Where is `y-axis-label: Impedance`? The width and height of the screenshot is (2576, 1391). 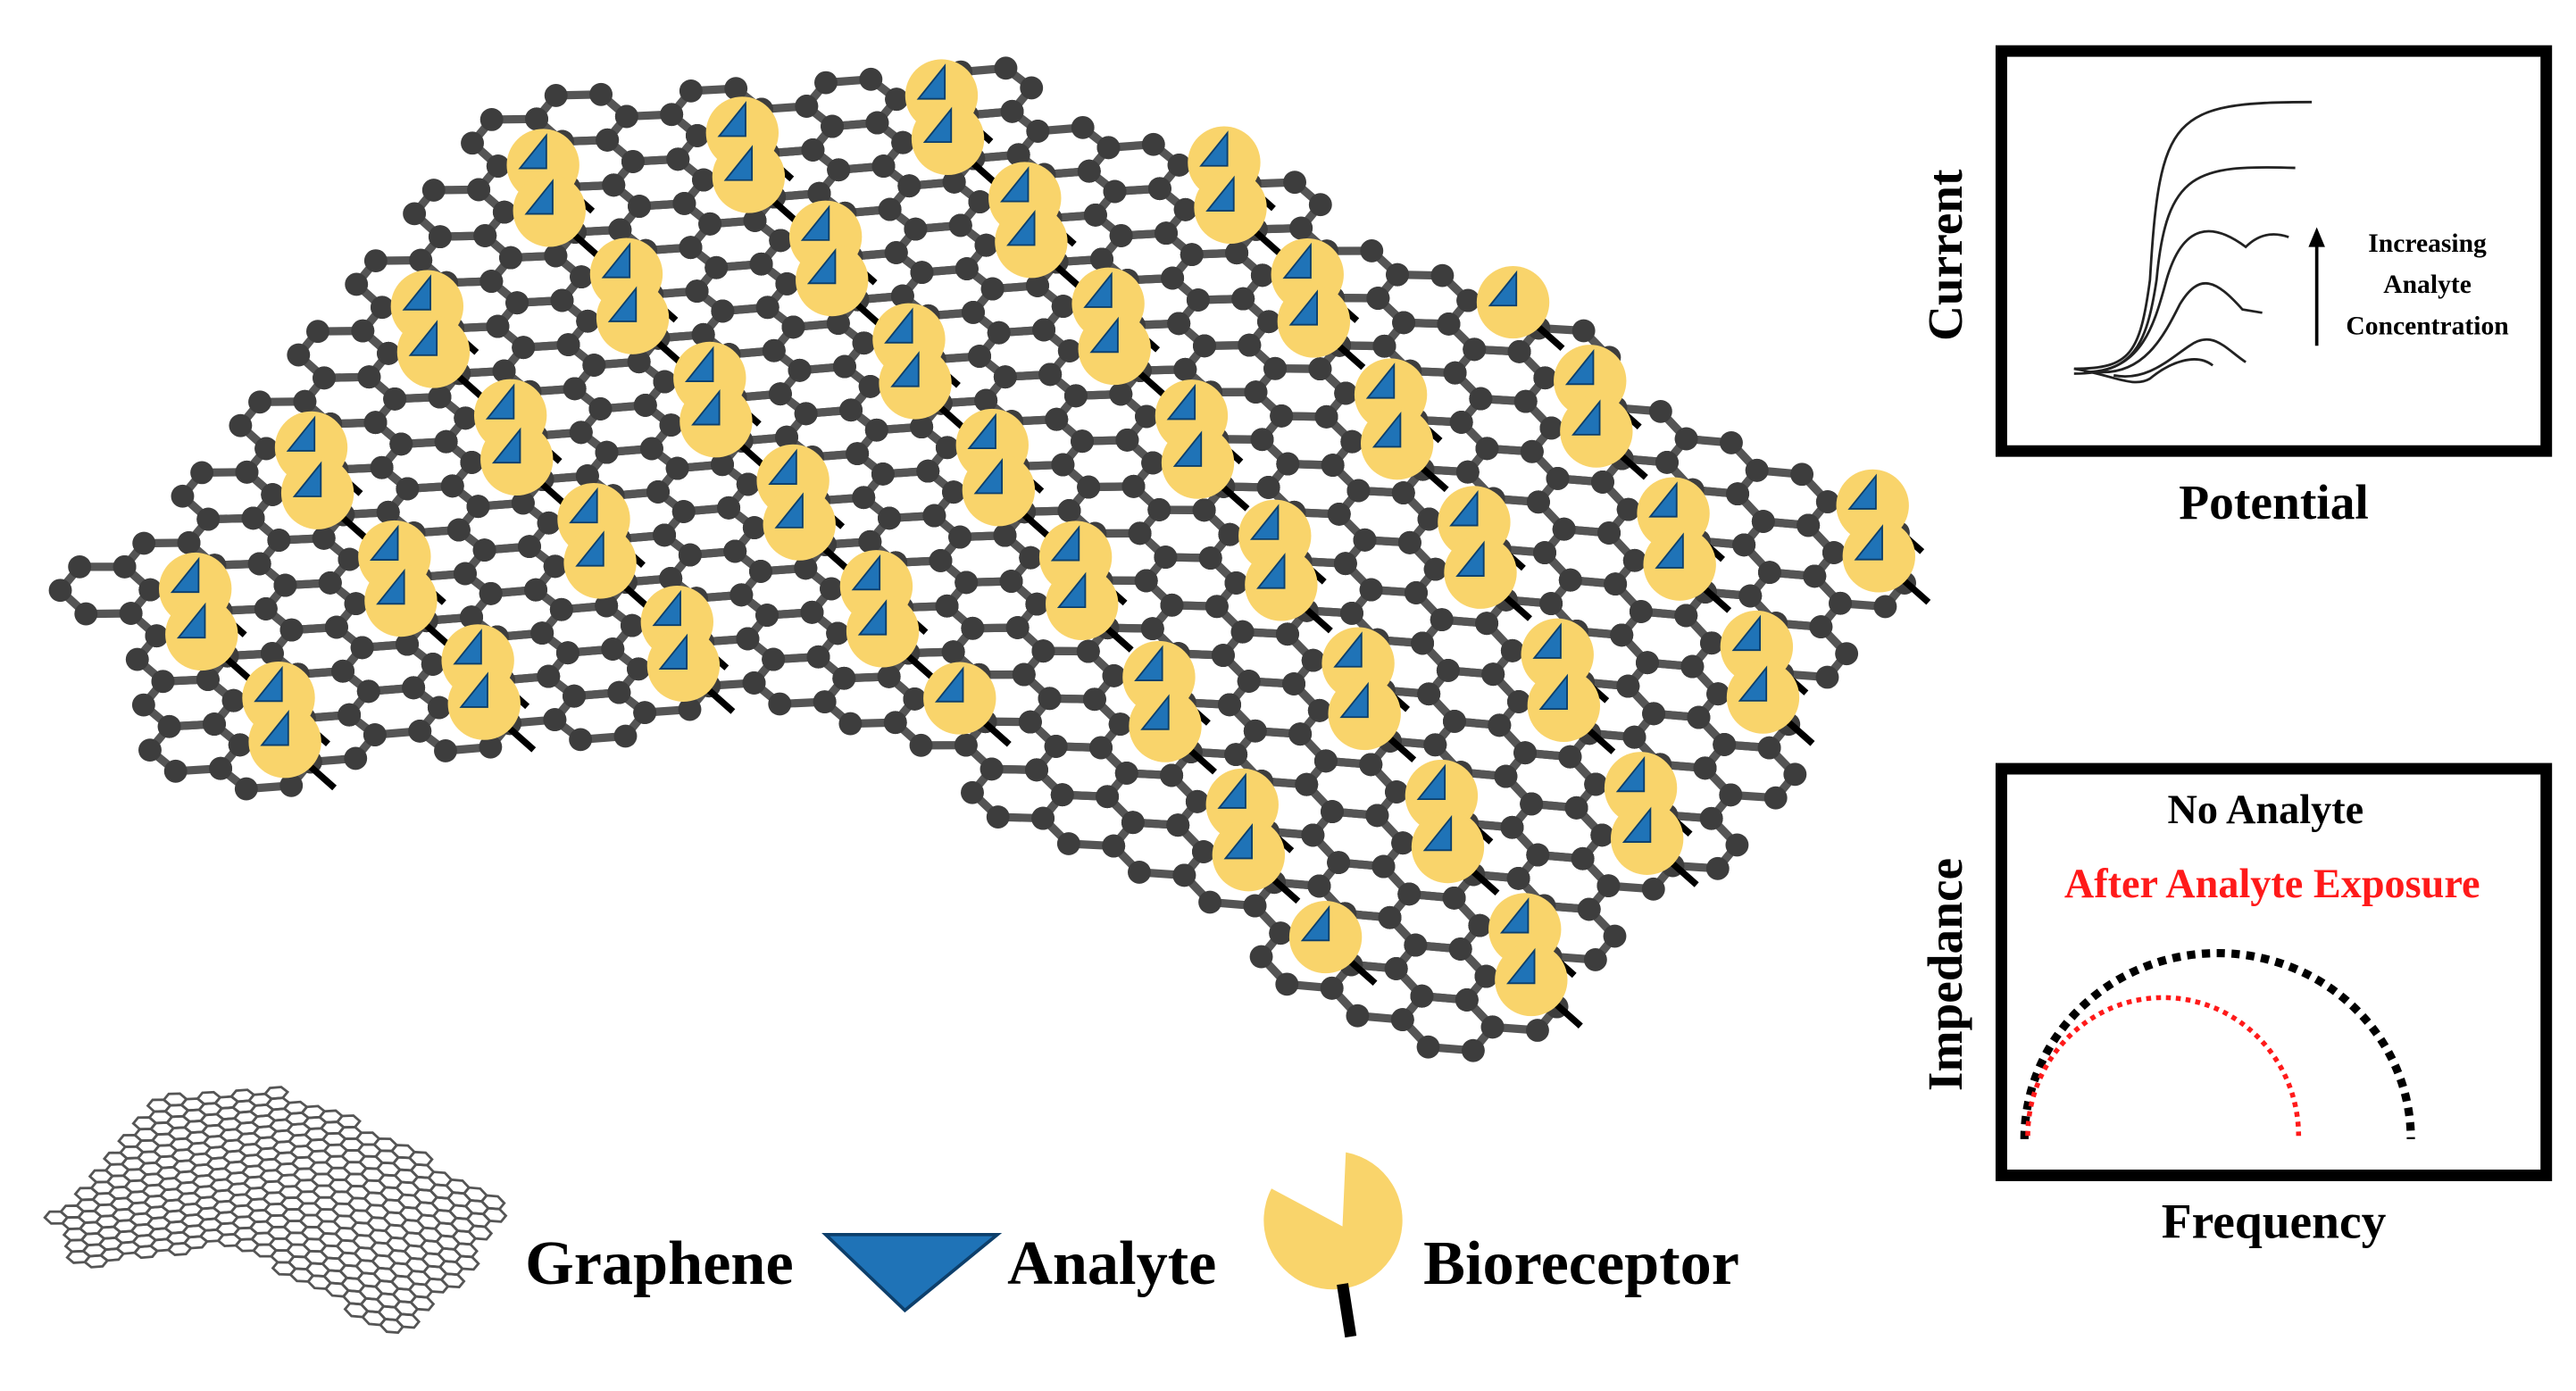 y-axis-label: Impedance is located at coordinates (1945, 975).